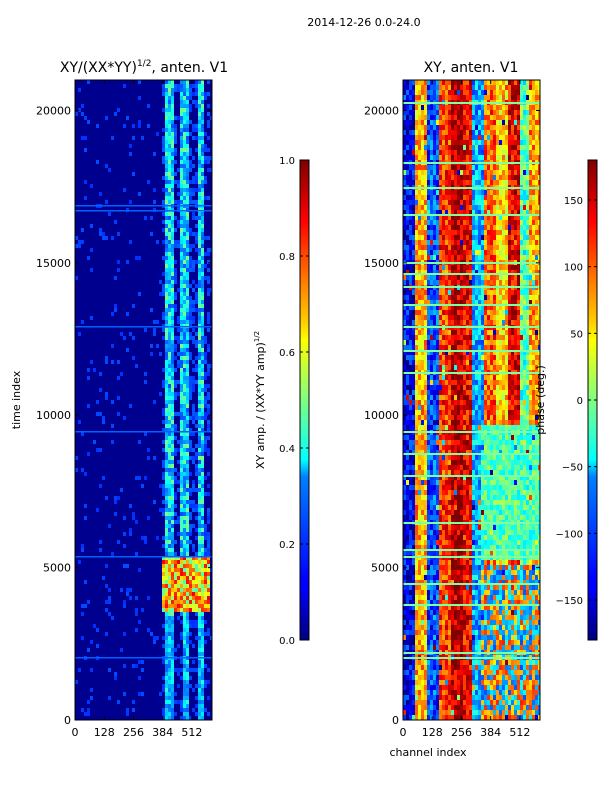 This screenshot has width=600, height=800. I want to click on heatmap-streak, so click(143, 432).